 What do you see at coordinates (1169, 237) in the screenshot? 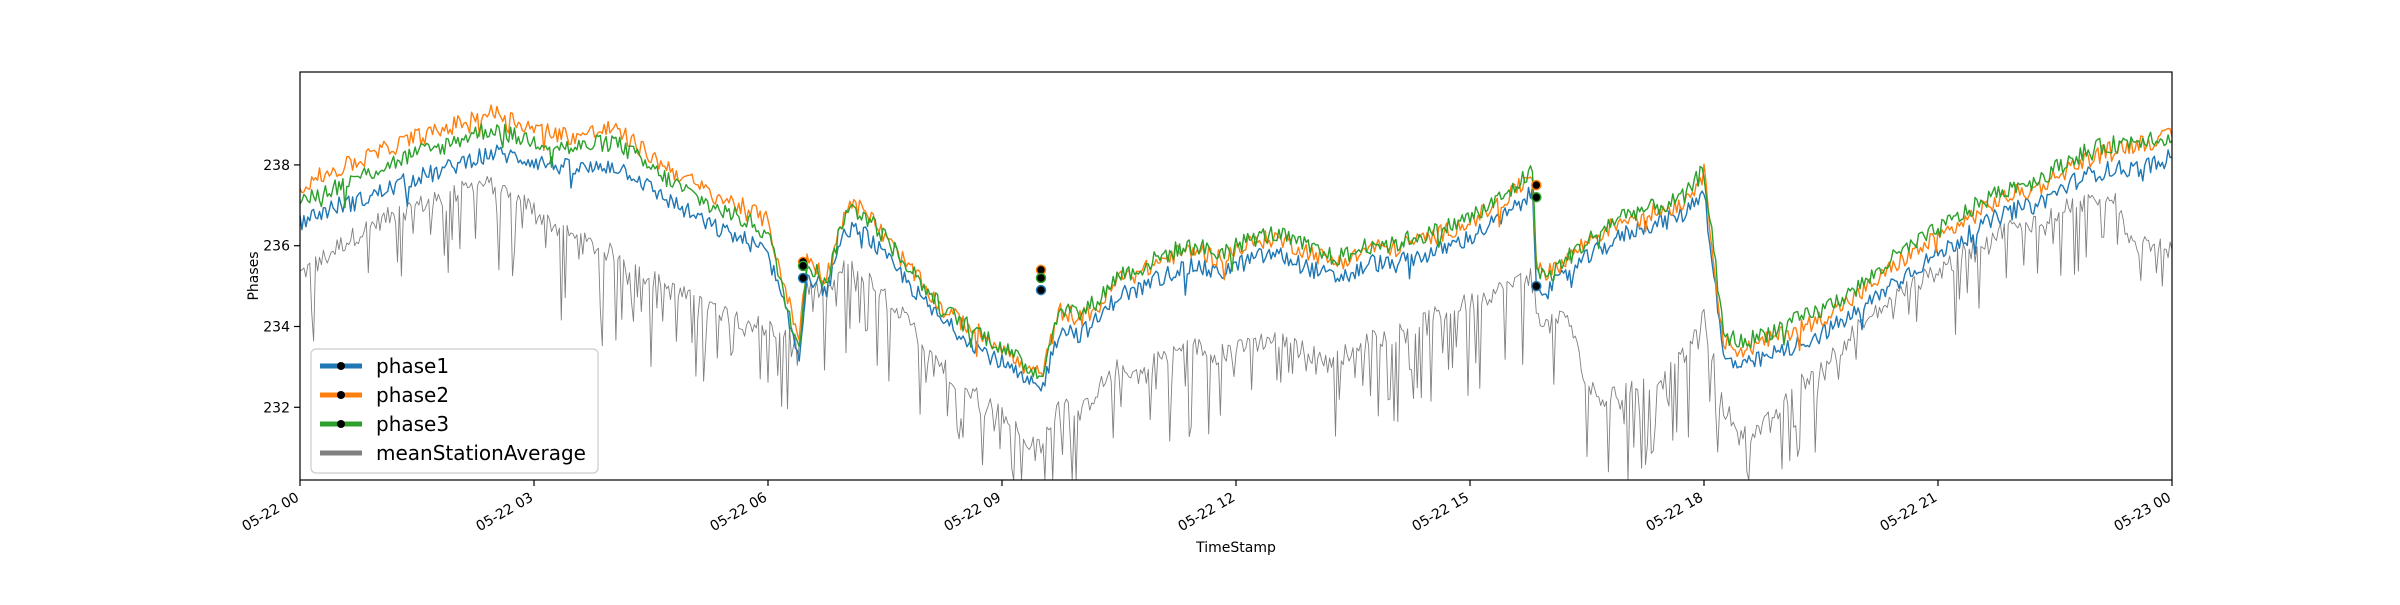
I see `marker-layer` at bounding box center [1169, 237].